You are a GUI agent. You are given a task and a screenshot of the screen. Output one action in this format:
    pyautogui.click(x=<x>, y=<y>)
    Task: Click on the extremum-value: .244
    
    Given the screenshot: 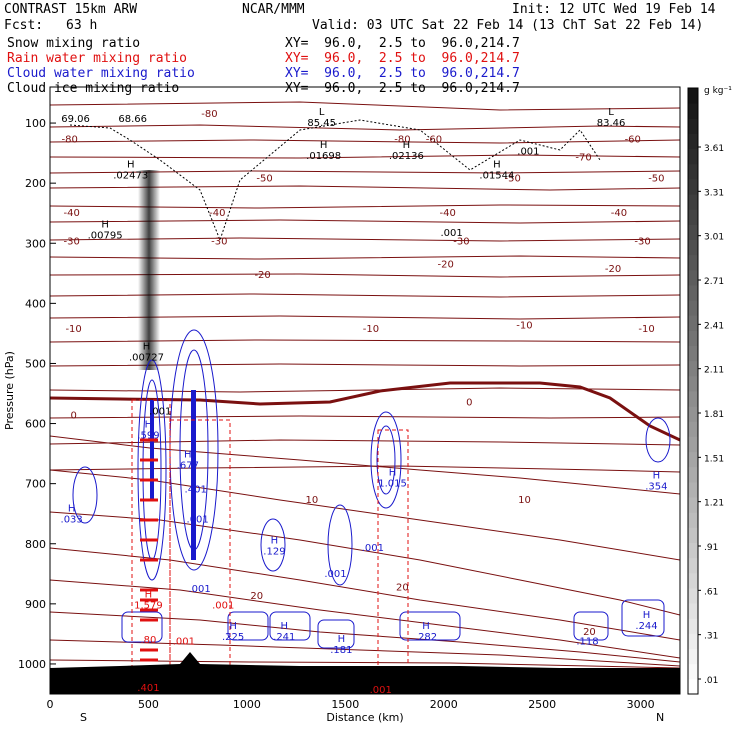 What is the action you would take?
    pyautogui.click(x=646, y=626)
    